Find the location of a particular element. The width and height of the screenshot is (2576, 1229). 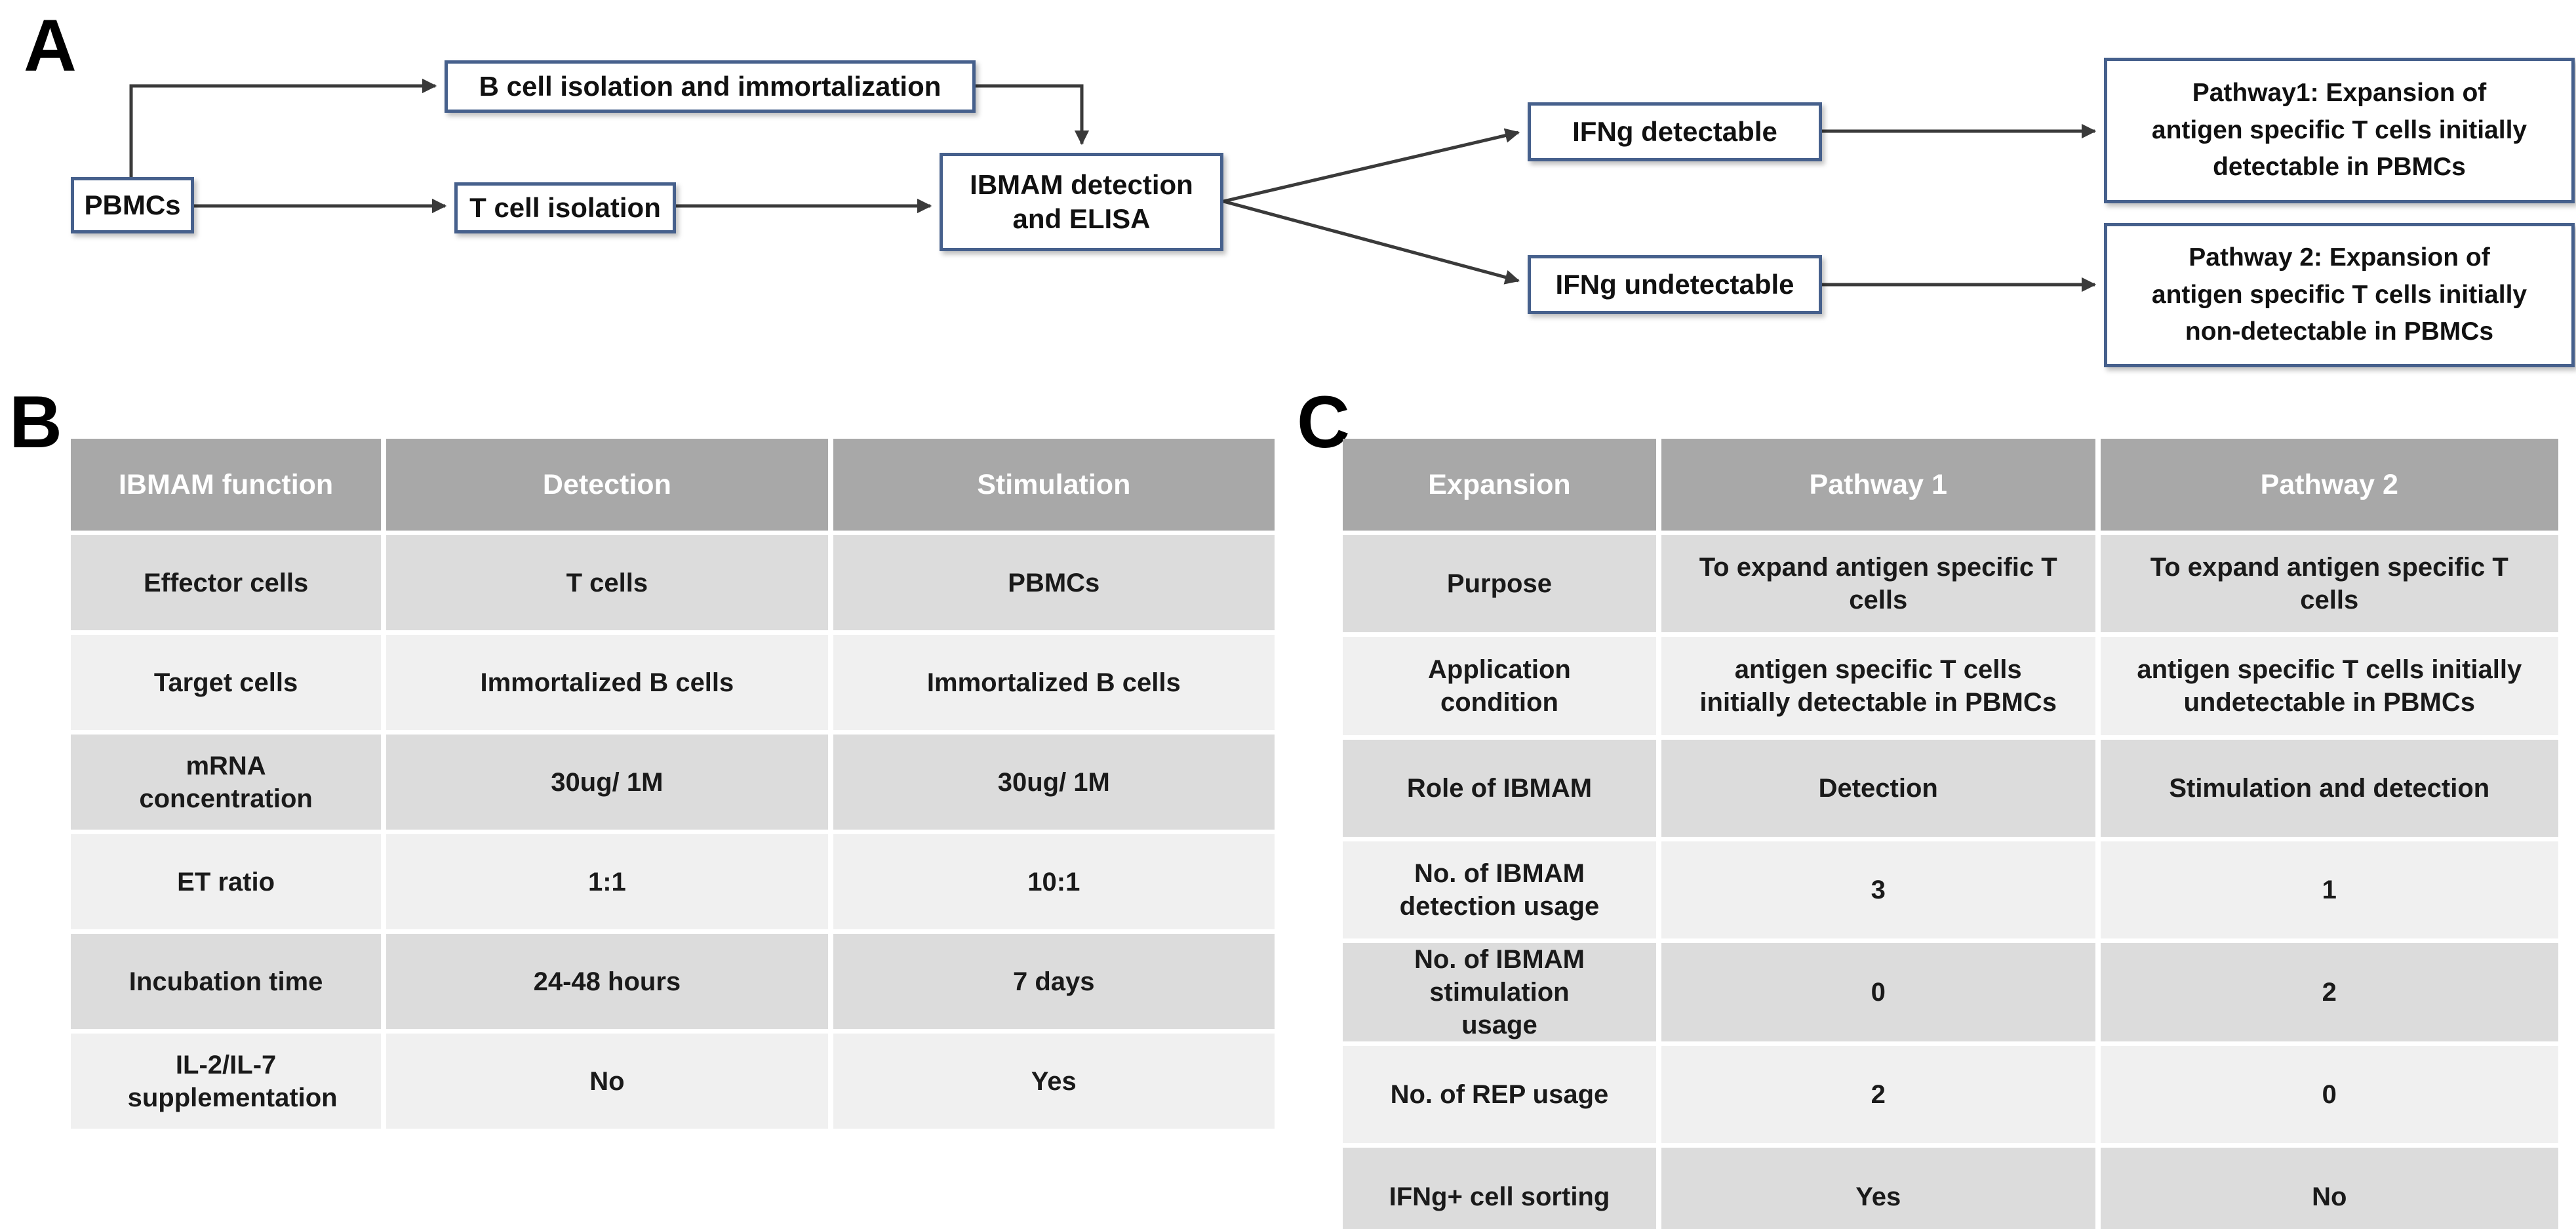

flow-arrows is located at coordinates (1113, 185).